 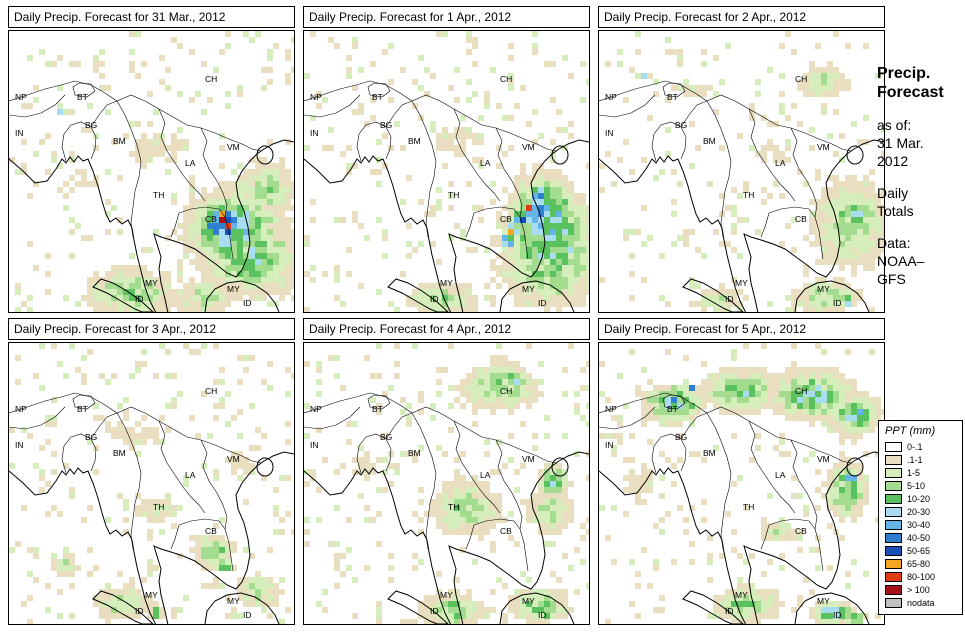 What do you see at coordinates (920, 202) in the screenshot?
I see `sidebar-totals: Daily Totals` at bounding box center [920, 202].